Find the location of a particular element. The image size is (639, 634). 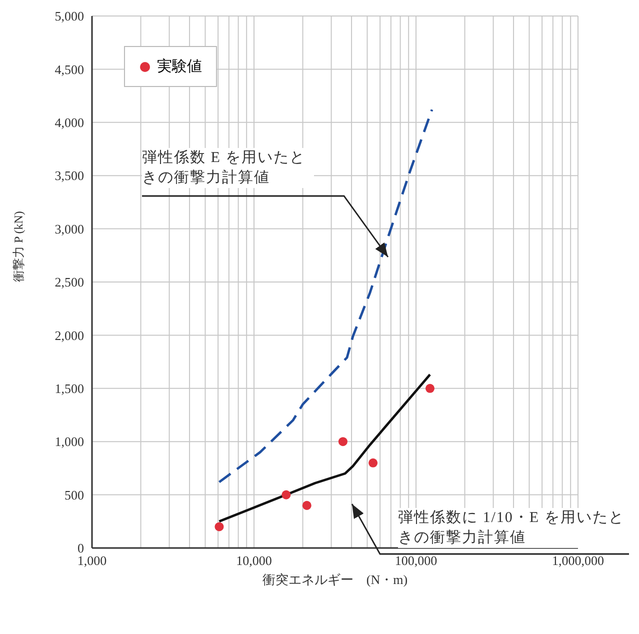

y-tick-label: 3,500 is located at coordinates (69, 176).